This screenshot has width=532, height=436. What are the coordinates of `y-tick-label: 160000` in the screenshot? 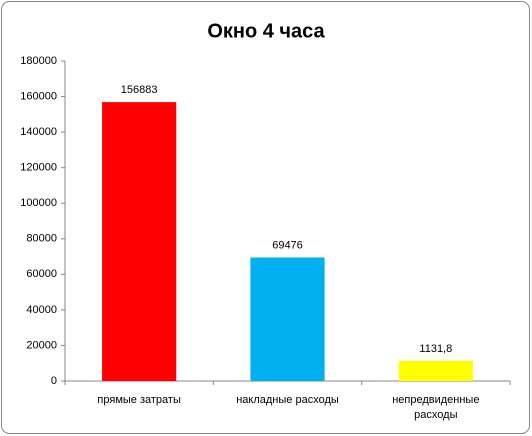 It's located at (38, 96).